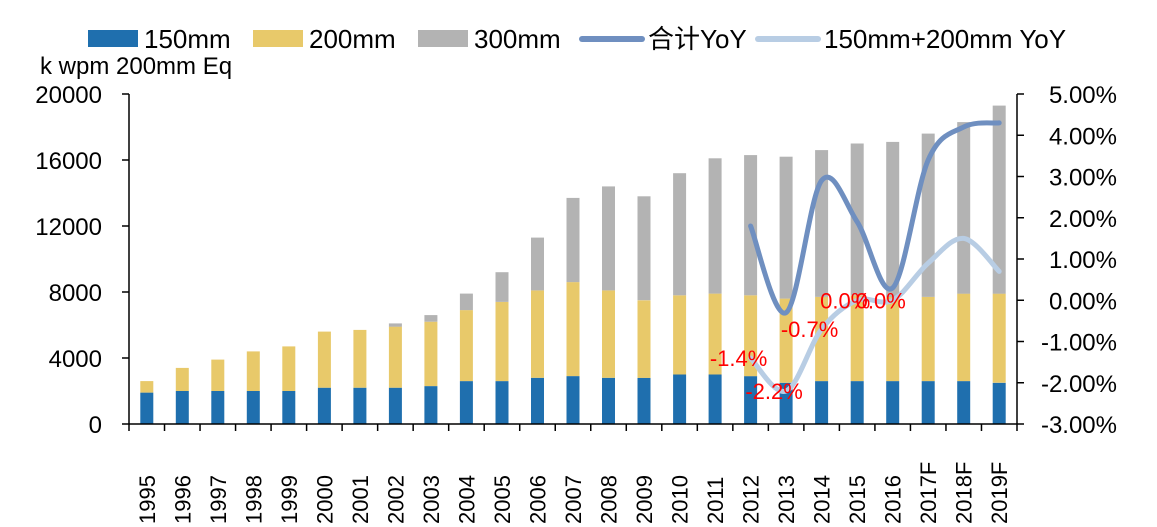  I want to click on left-tick-label: 20000, so click(68, 95).